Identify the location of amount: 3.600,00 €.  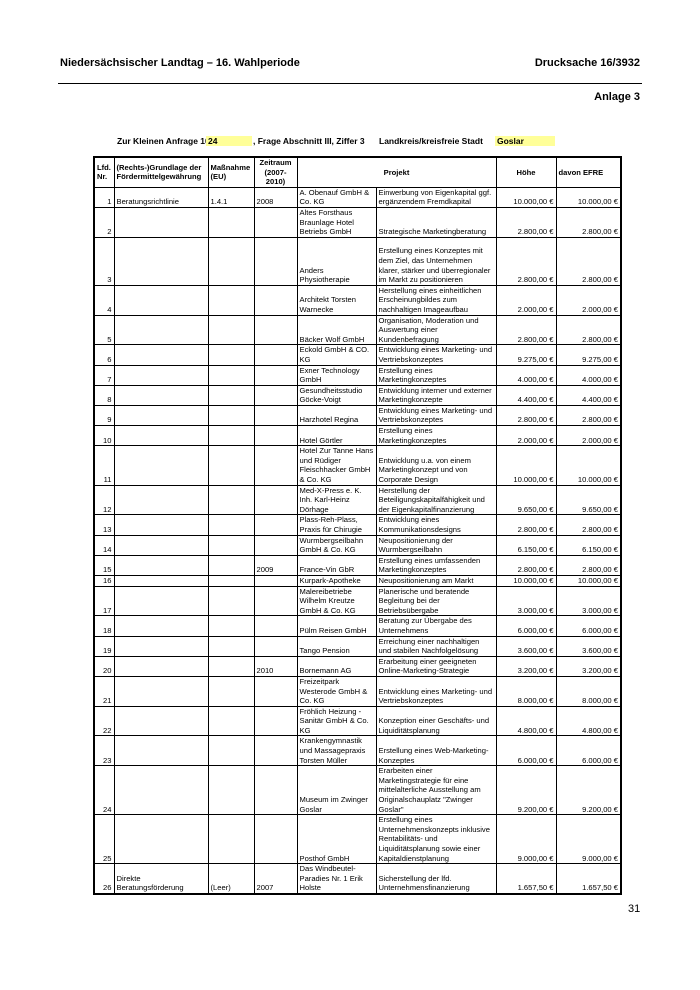
(526, 646).